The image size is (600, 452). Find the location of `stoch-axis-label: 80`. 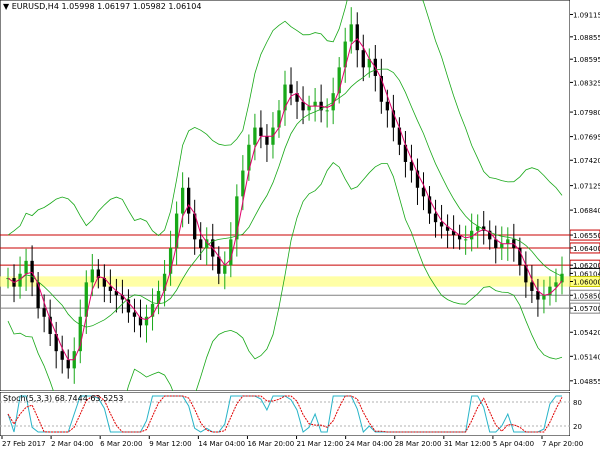

stoch-axis-label: 80 is located at coordinates (577, 403).